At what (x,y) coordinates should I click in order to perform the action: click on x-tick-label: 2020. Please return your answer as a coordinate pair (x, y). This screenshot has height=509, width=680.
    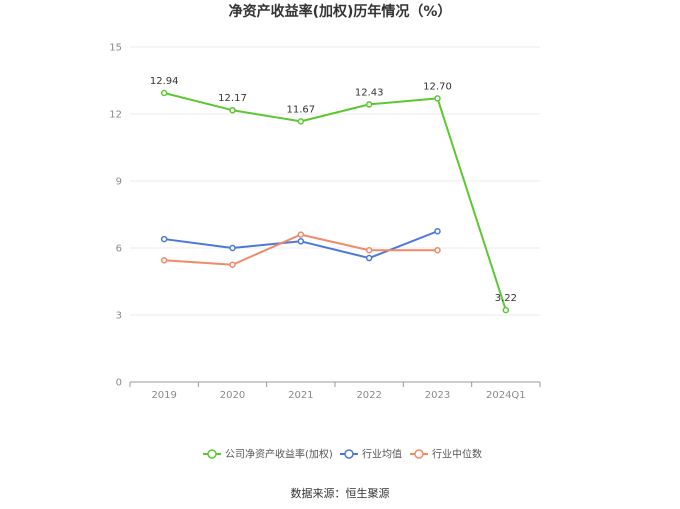
    Looking at the image, I should click on (232, 395).